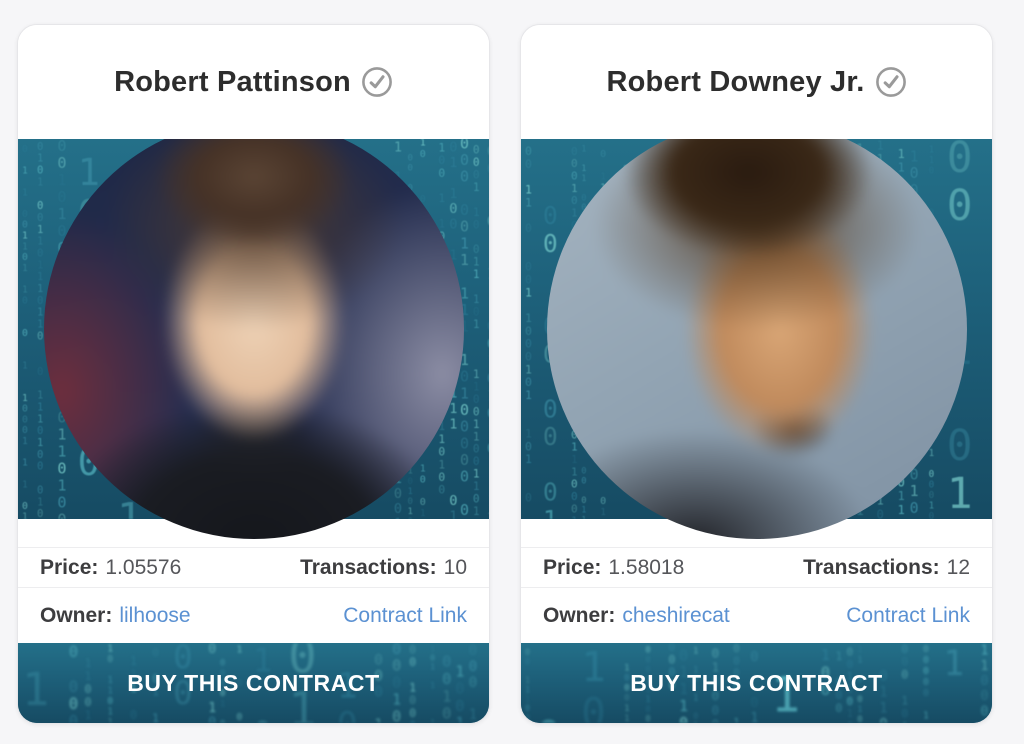  What do you see at coordinates (891, 82) in the screenshot?
I see `verified-check-icon` at bounding box center [891, 82].